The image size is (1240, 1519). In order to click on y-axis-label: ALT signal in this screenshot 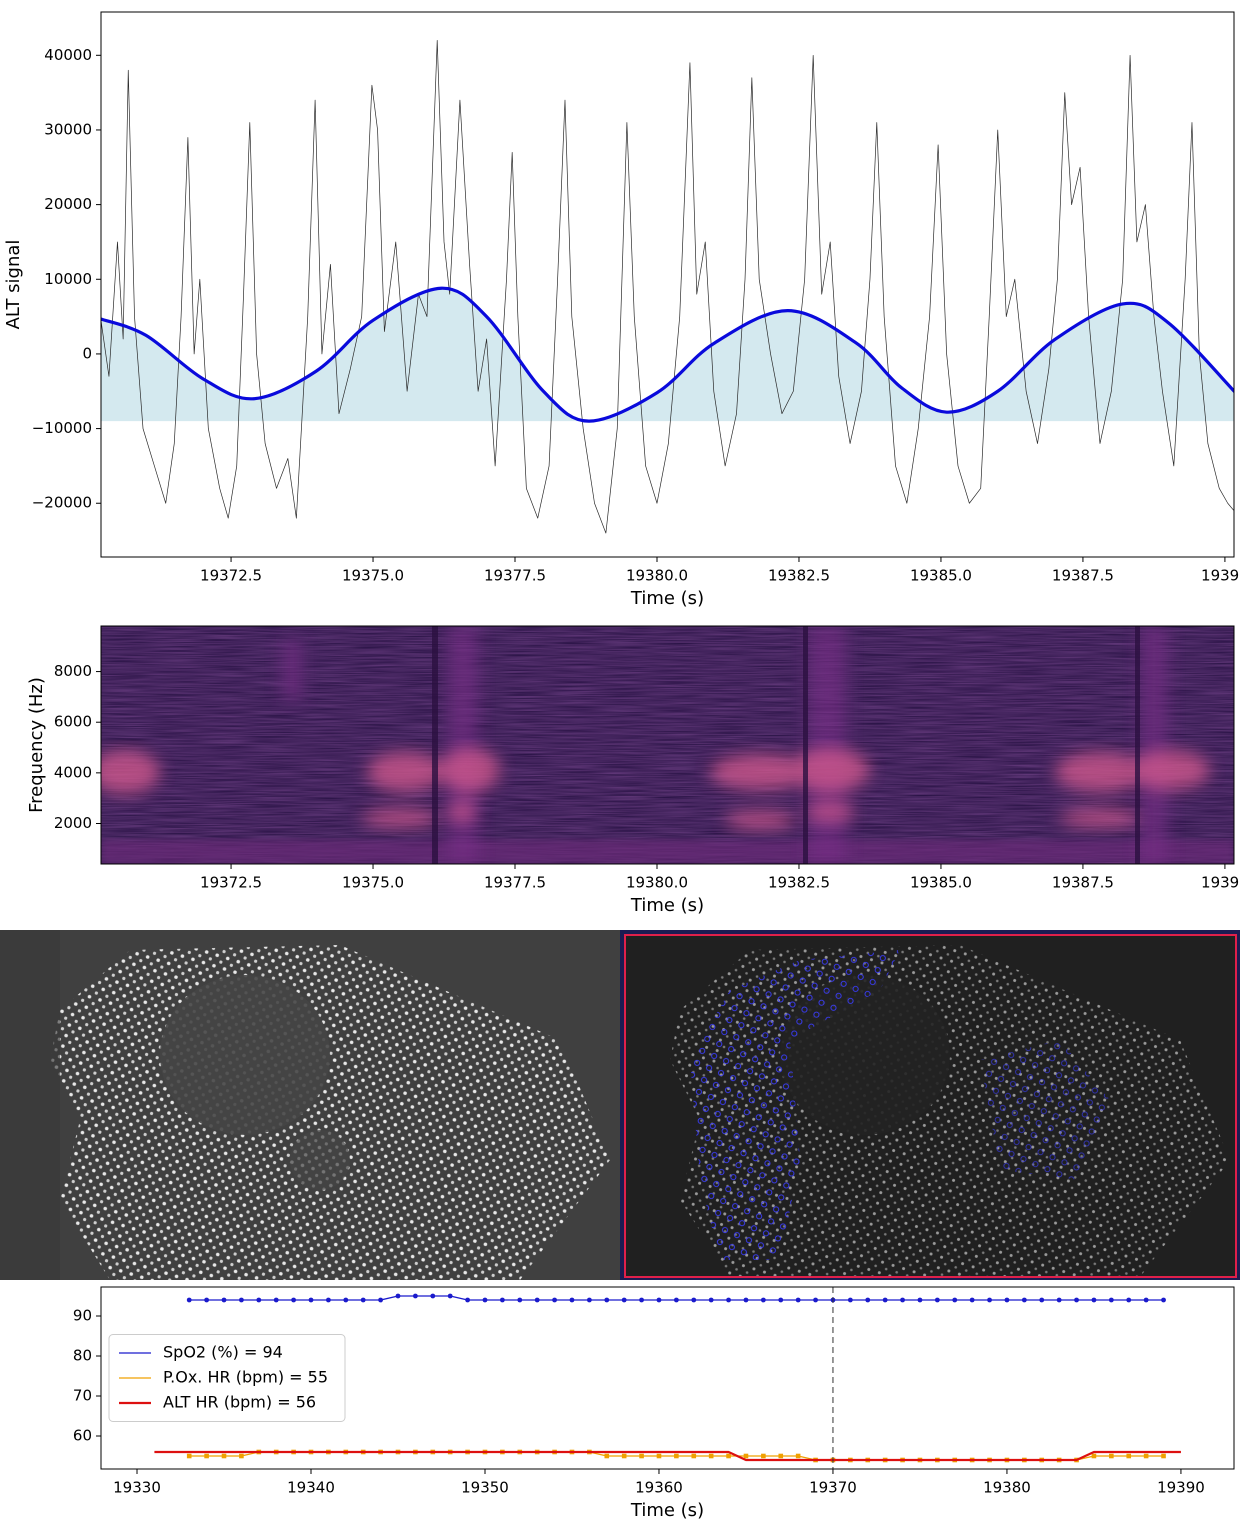, I will do `click(13, 285)`.